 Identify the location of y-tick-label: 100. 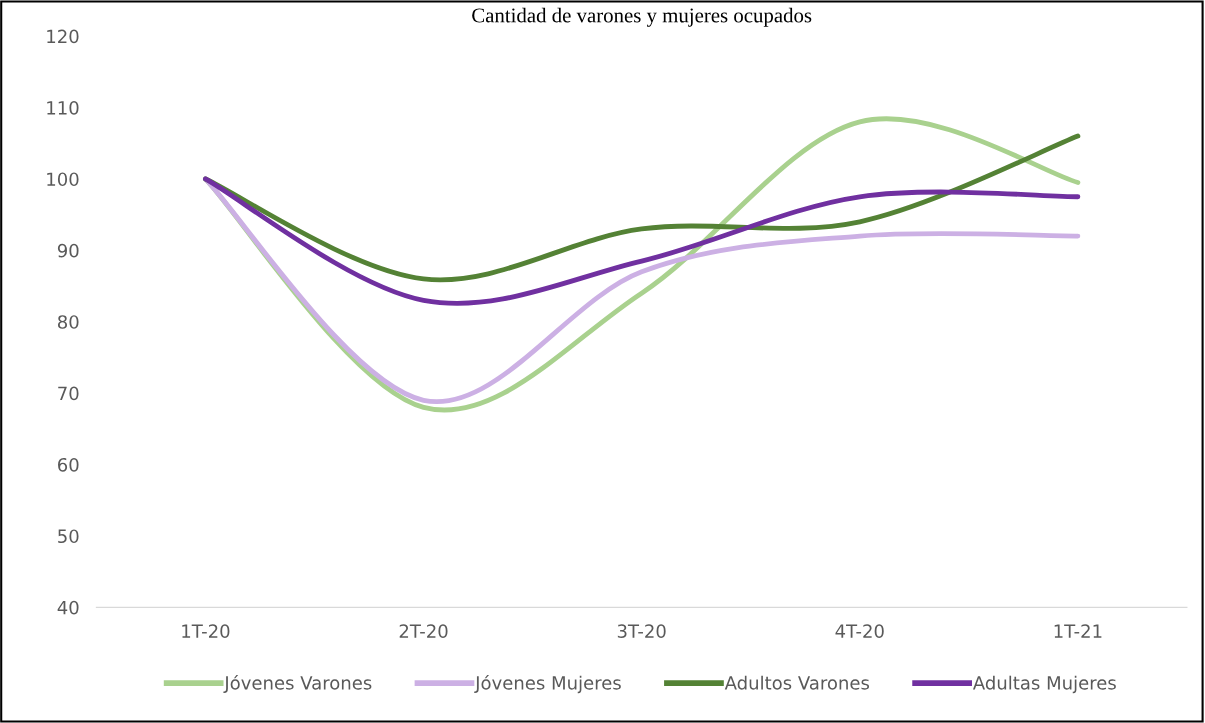
(63, 179).